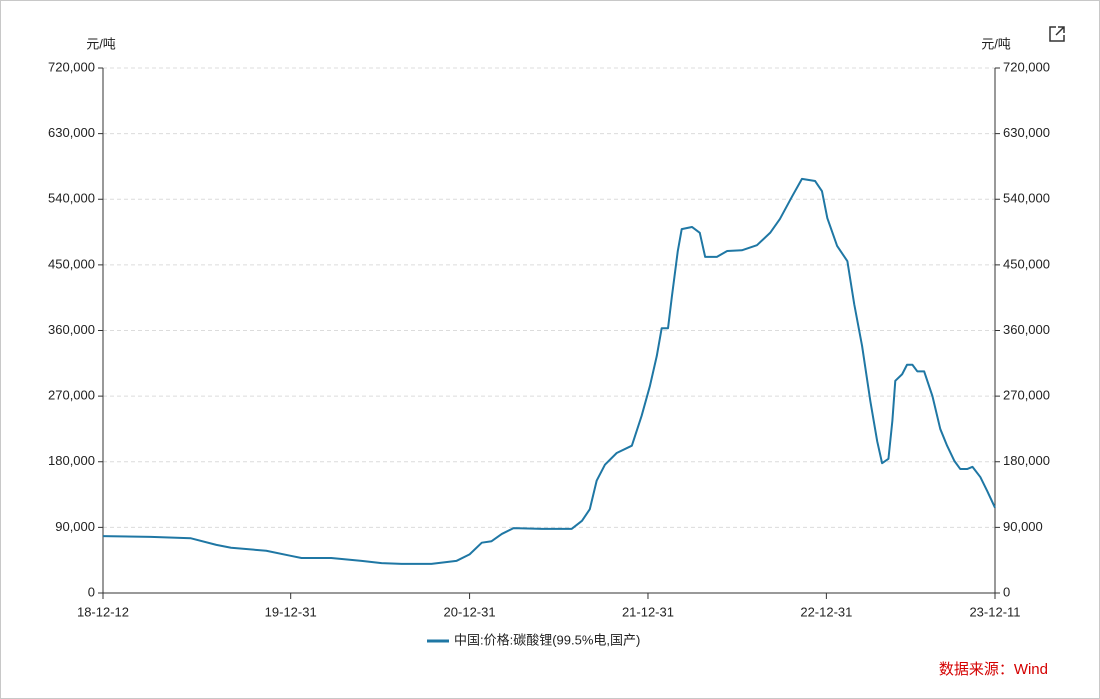  Describe the element at coordinates (993, 669) in the screenshot. I see `source-note: 数据来源：Wind` at that location.